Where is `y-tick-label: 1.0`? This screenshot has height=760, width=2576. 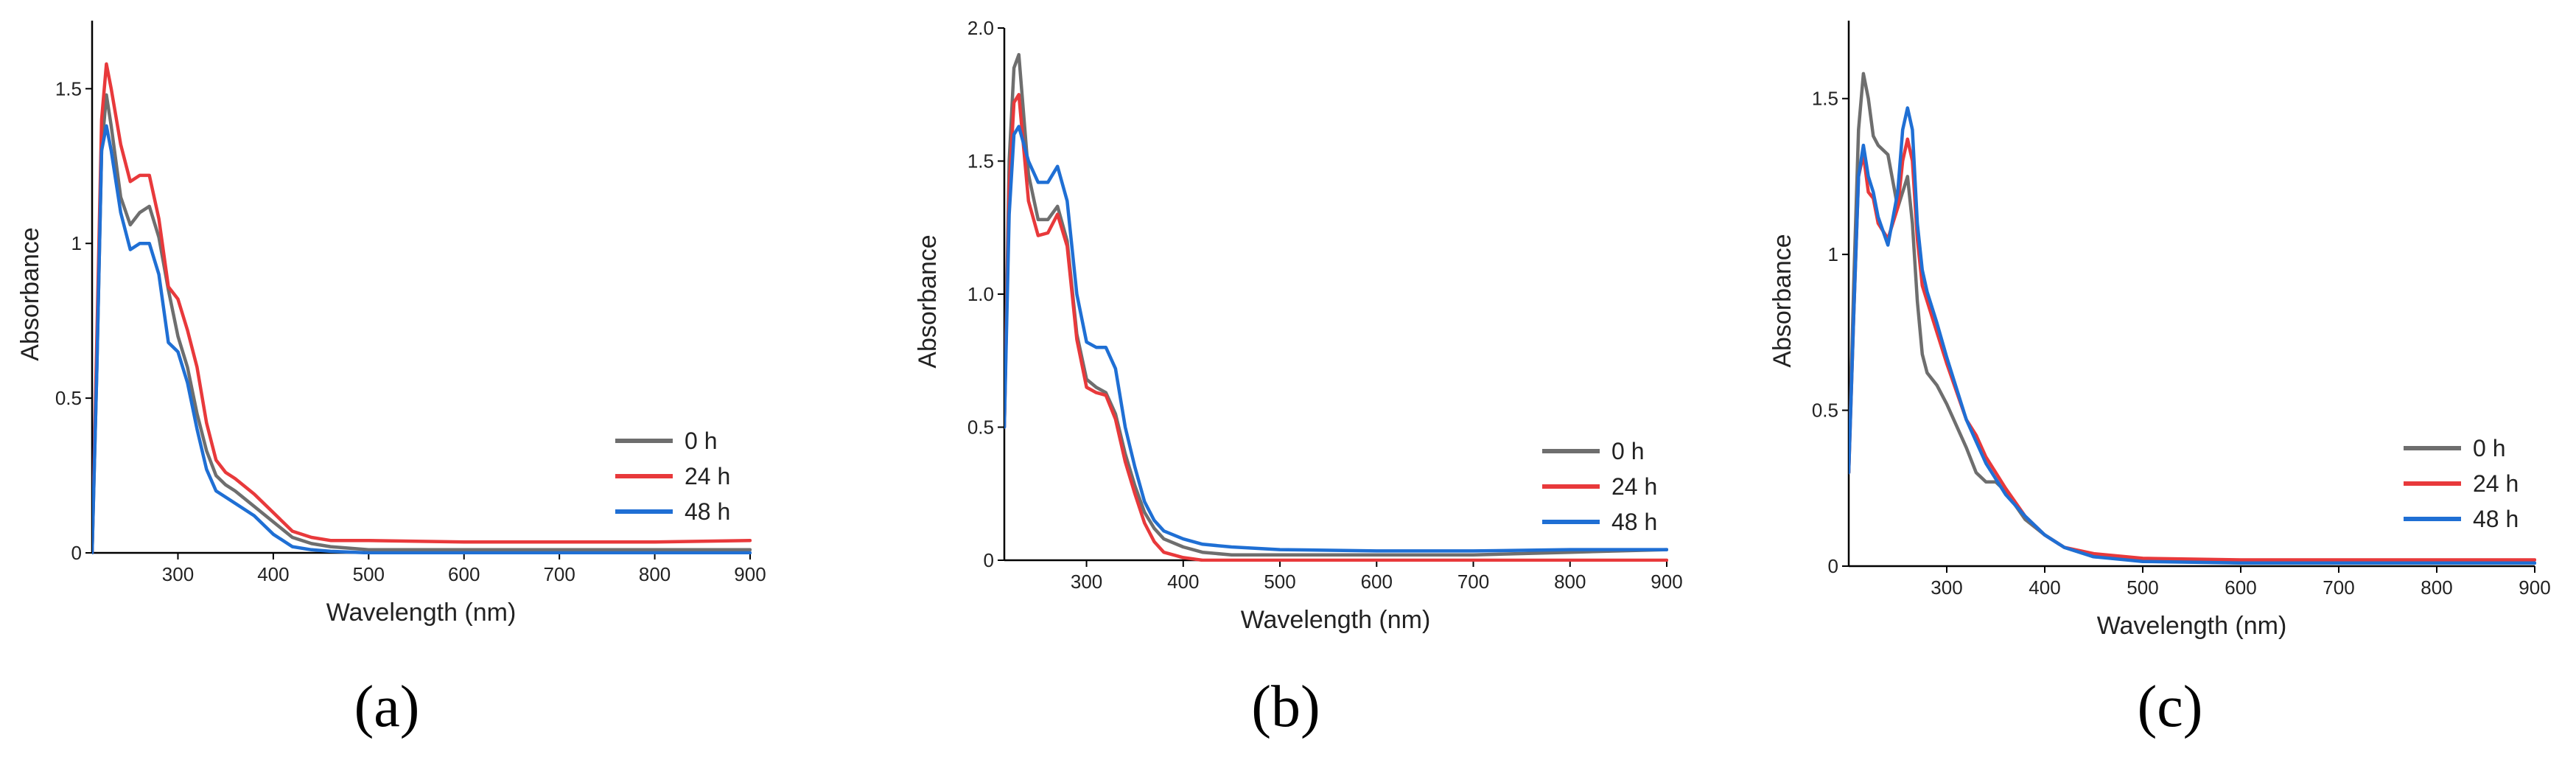 y-tick-label: 1.0 is located at coordinates (980, 294).